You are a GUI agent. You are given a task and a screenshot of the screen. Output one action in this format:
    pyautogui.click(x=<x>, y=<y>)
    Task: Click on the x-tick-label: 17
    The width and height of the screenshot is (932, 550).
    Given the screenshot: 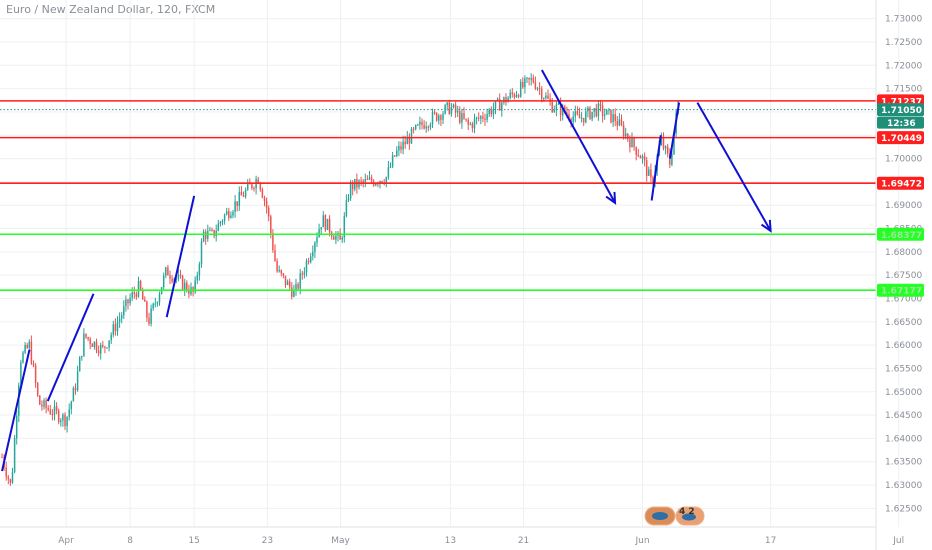 What is the action you would take?
    pyautogui.click(x=770, y=541)
    